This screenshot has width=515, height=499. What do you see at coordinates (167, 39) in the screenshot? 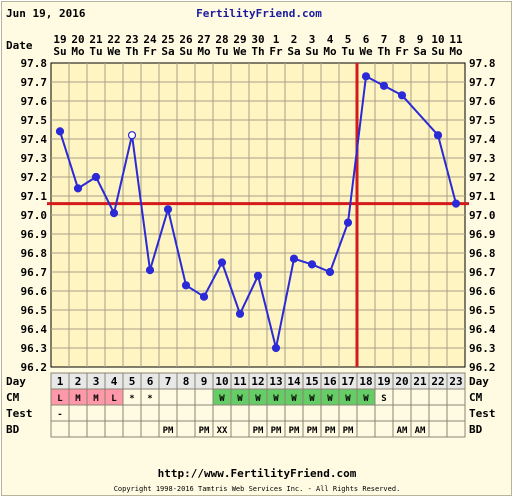
I see `date-label: 25` at bounding box center [167, 39].